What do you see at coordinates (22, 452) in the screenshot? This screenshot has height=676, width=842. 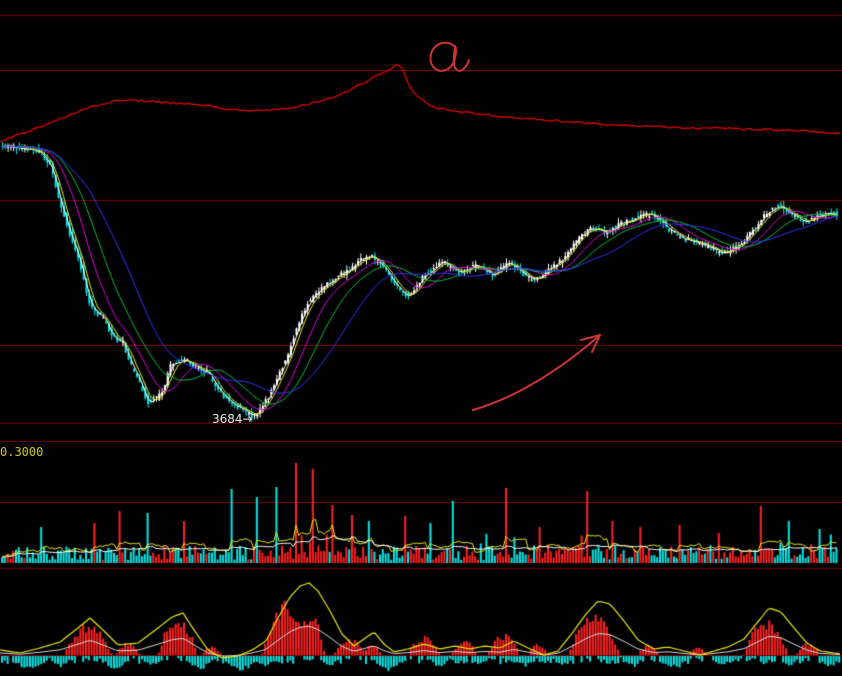 I see `indicator-parameter-label: 0.3000` at bounding box center [22, 452].